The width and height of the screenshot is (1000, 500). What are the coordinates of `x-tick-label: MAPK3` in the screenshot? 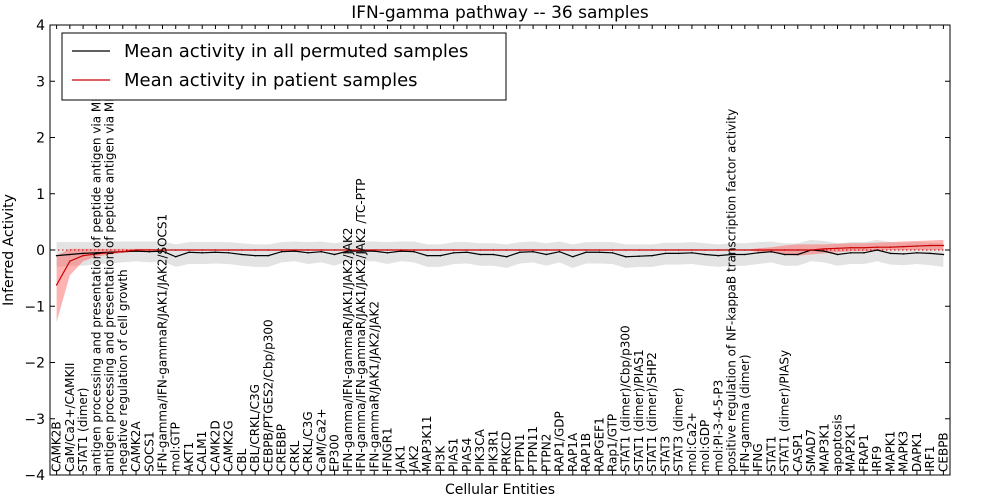 It's located at (904, 451).